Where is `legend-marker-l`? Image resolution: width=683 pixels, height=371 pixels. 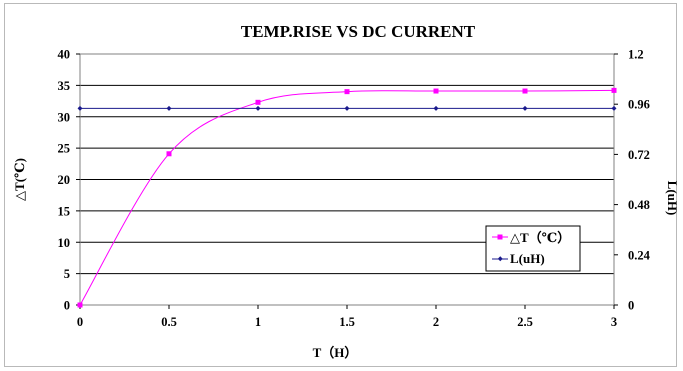
legend-marker-l is located at coordinates (500, 259).